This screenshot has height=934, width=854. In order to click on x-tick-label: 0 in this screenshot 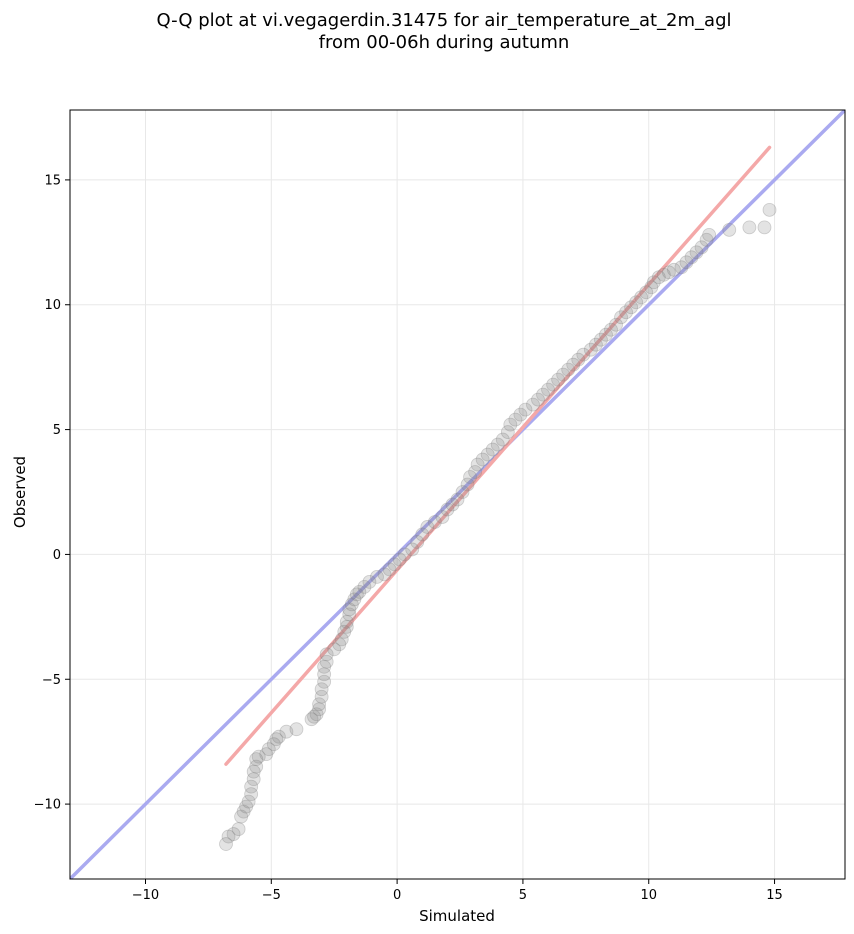, I will do `click(397, 895)`.